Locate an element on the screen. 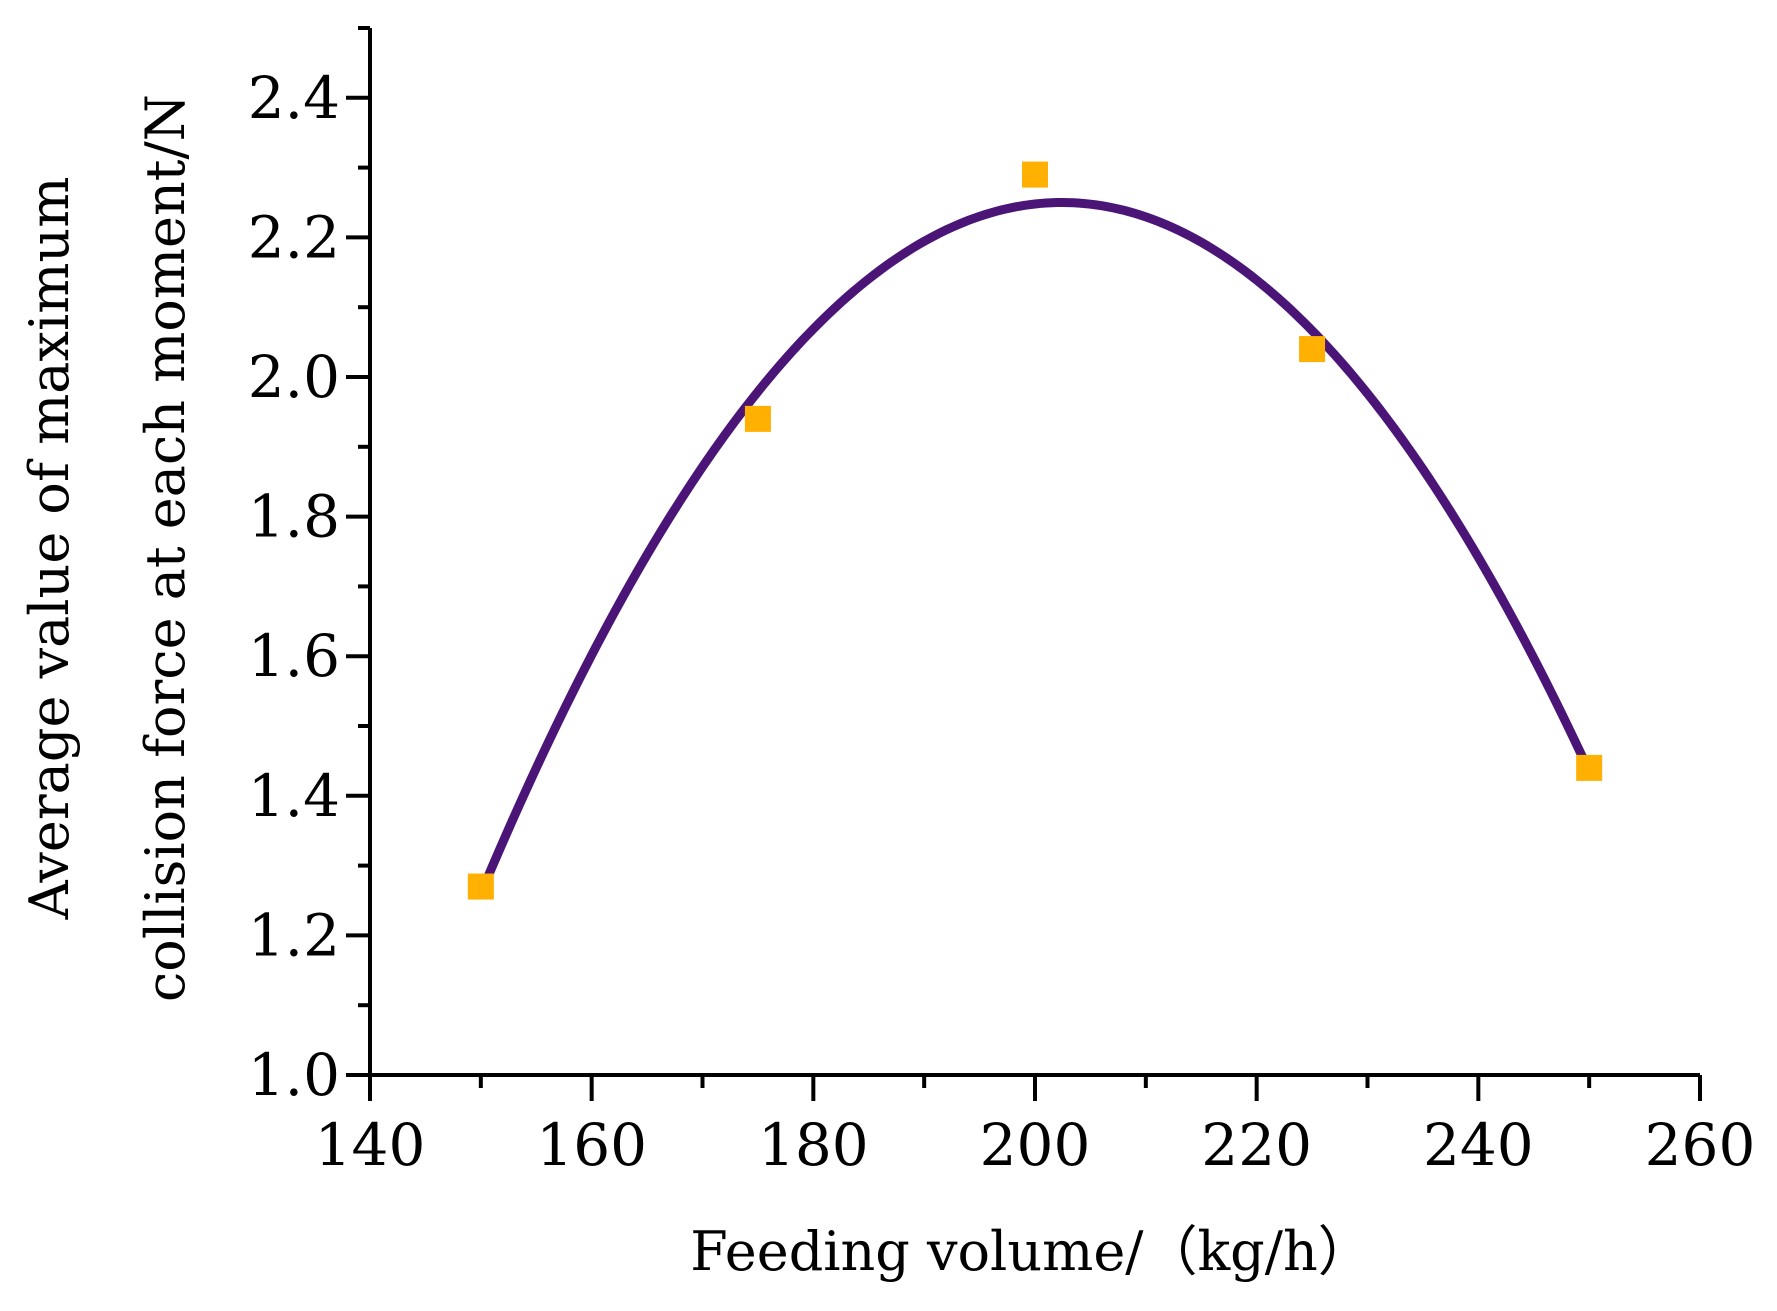 This screenshot has width=1777, height=1311. x-tick-label: 240 is located at coordinates (1478, 1145).